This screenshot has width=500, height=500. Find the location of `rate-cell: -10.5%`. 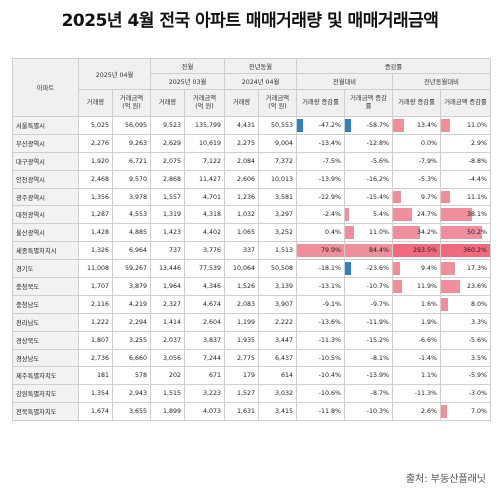

rate-cell: -10.5% is located at coordinates (321, 358).